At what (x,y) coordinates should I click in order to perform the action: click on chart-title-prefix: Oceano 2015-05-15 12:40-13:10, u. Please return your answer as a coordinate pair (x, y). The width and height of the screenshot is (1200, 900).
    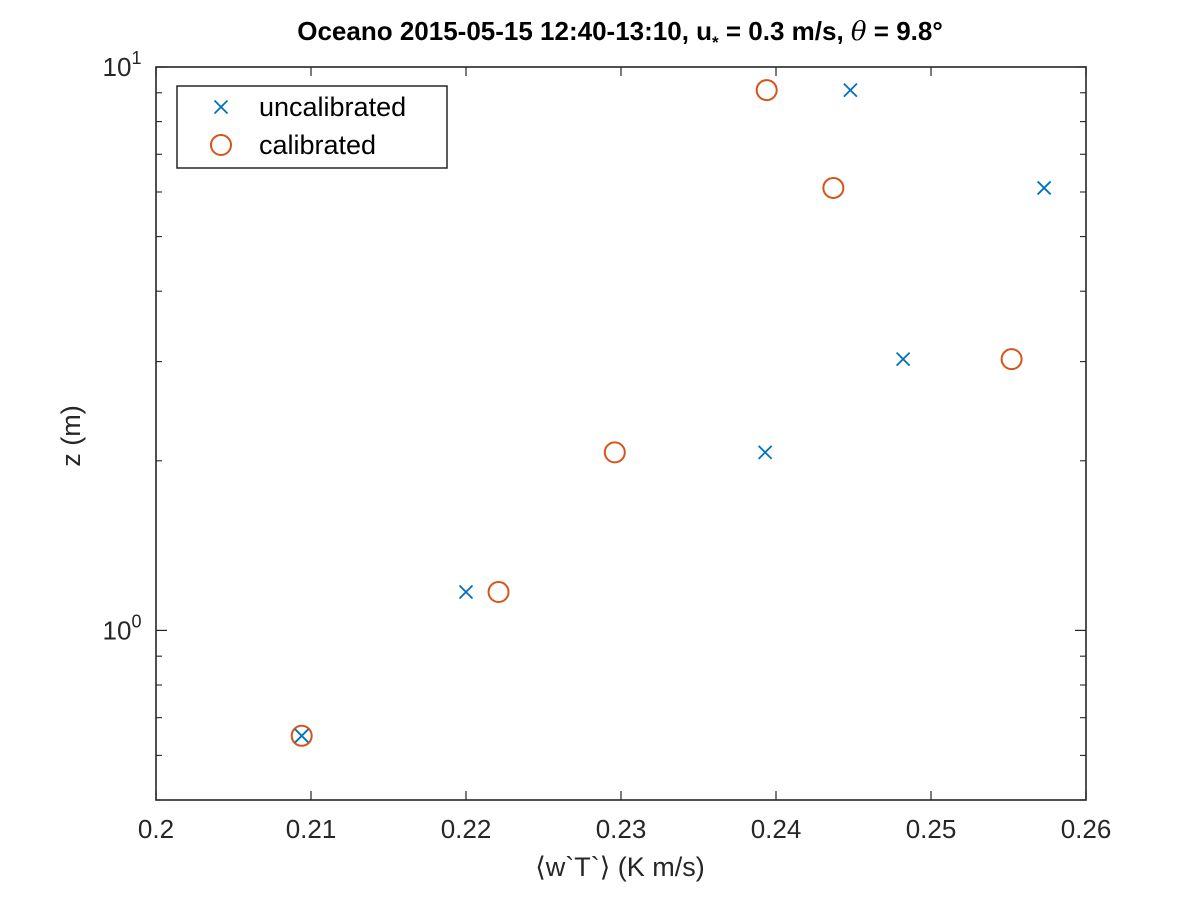
    Looking at the image, I should click on (504, 31).